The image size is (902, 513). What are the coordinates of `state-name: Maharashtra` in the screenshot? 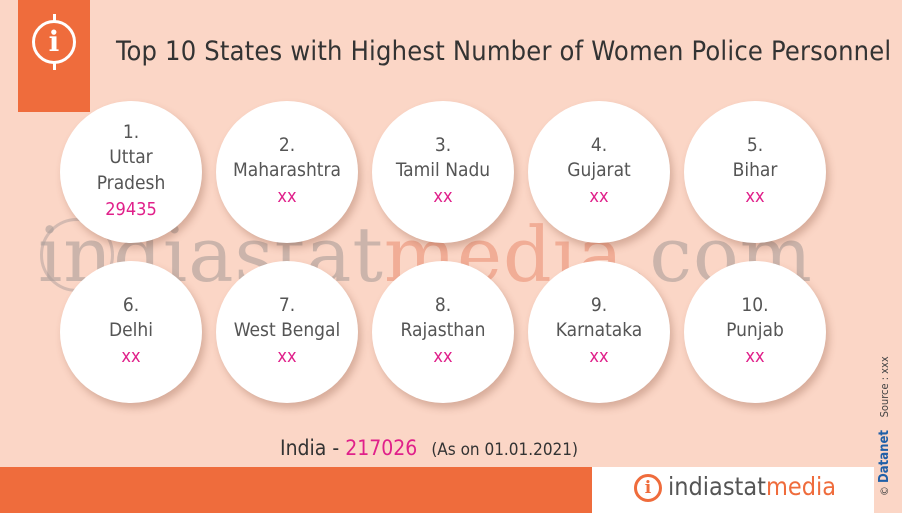 It's located at (287, 170).